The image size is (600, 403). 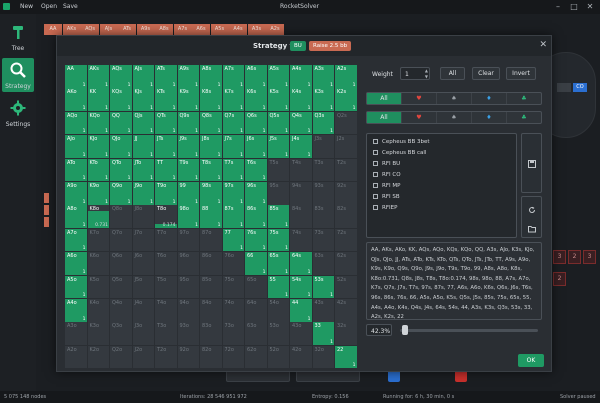 What do you see at coordinates (98, 123) in the screenshot?
I see `hand-cell: KQo 1` at bounding box center [98, 123].